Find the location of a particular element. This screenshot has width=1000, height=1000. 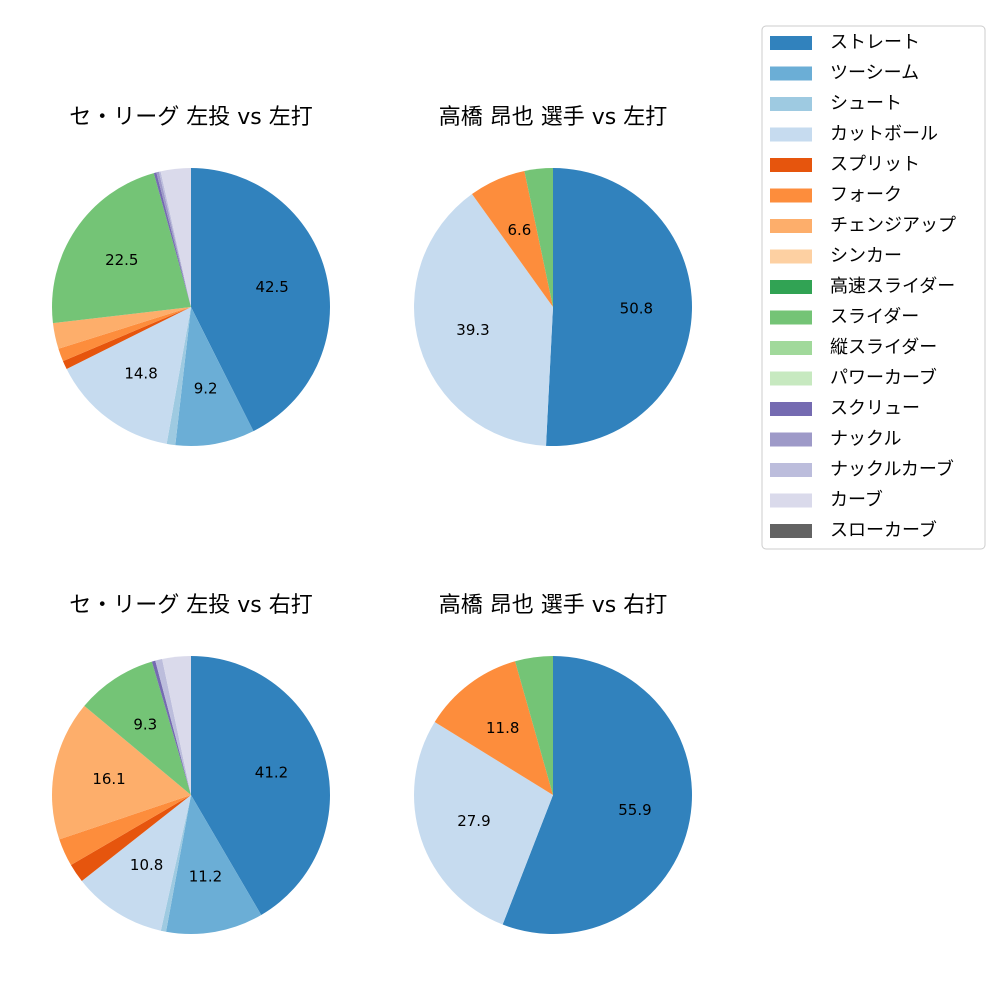

data-label: 11.2 is located at coordinates (205, 877).